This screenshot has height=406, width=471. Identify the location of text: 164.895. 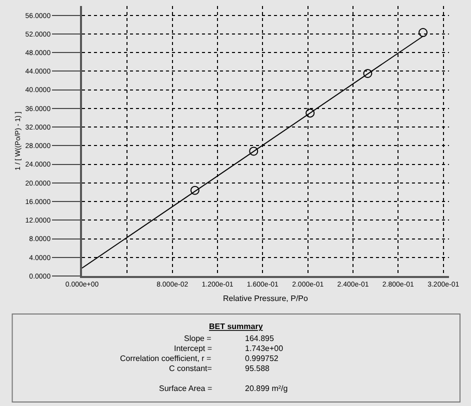
(259, 338).